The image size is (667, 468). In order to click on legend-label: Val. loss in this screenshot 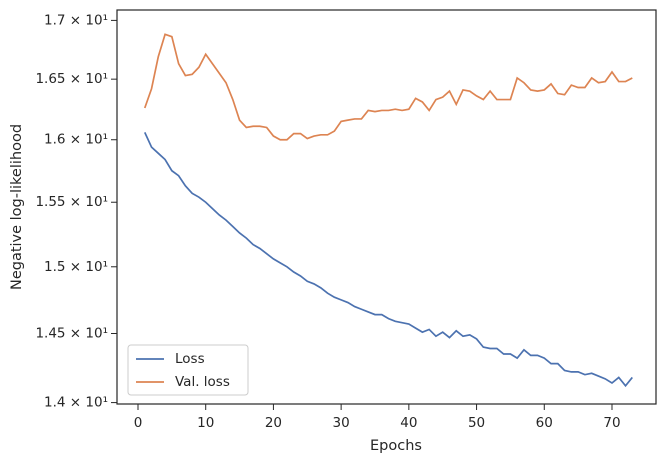, I will do `click(202, 382)`.